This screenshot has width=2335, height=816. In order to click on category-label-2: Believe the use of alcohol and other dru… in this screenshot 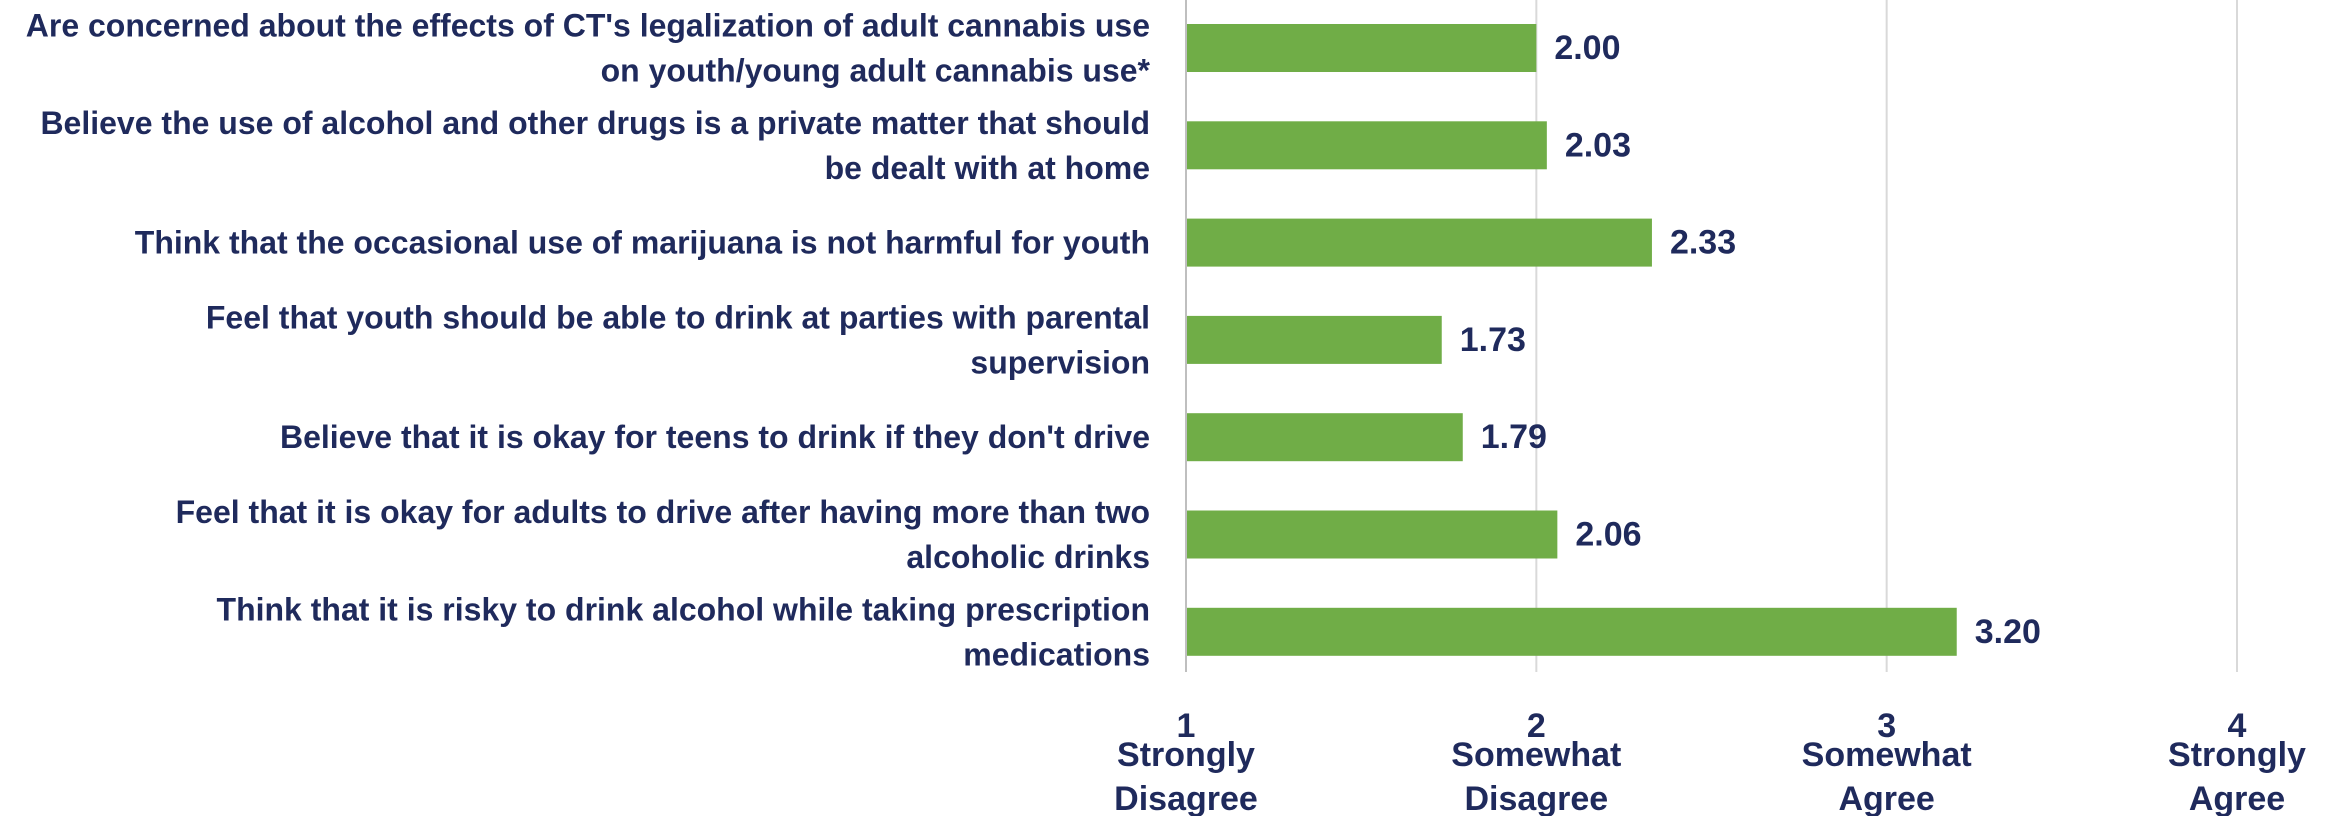, I will do `click(595, 145)`.